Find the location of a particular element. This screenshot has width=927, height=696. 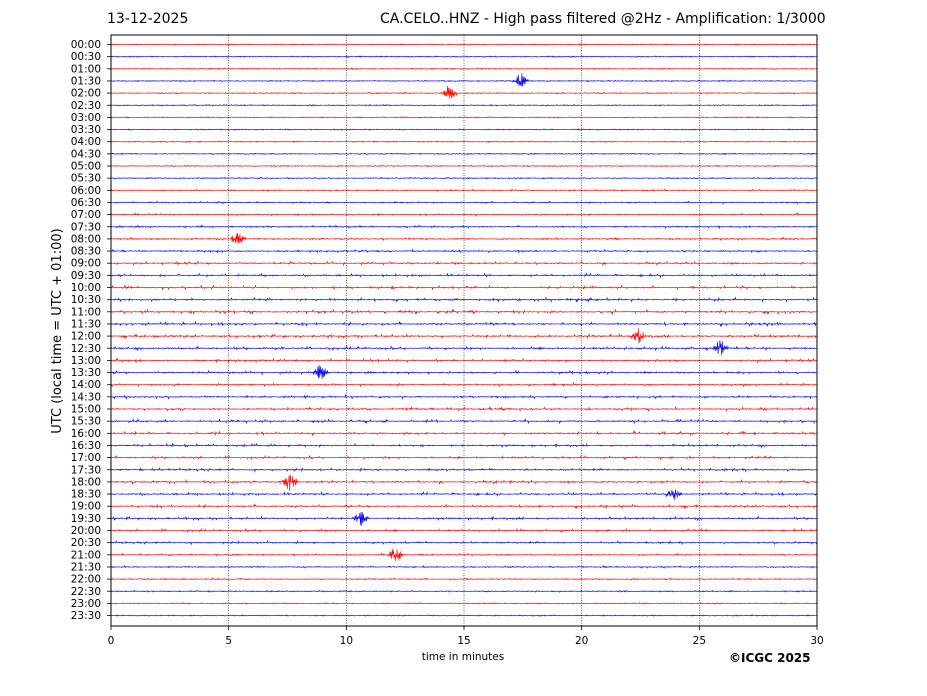

y-tick-label: 14:30 is located at coordinates (86, 397).